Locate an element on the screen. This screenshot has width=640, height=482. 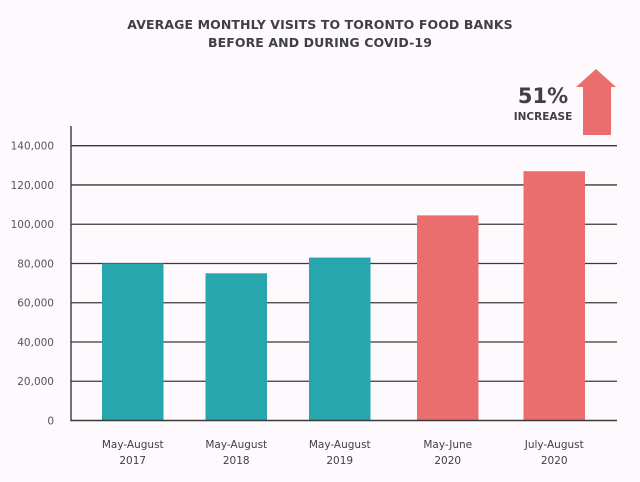
category-label-line: July-August is located at coordinates (554, 445).